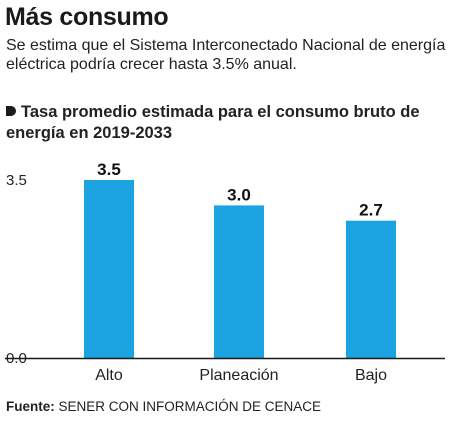  I want to click on source-note: Fuente: SENER CON INFORMACIÓN DE CENACE, so click(226, 407).